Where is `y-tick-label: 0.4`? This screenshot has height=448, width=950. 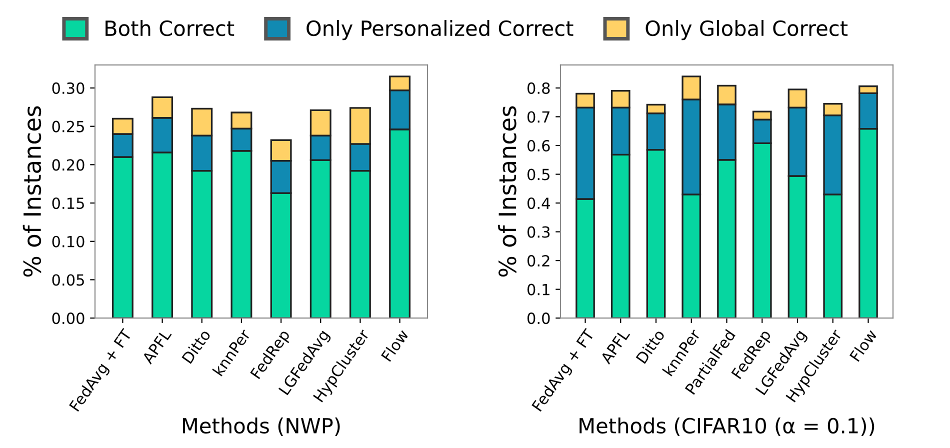 y-tick-label: 0.4 is located at coordinates (538, 203).